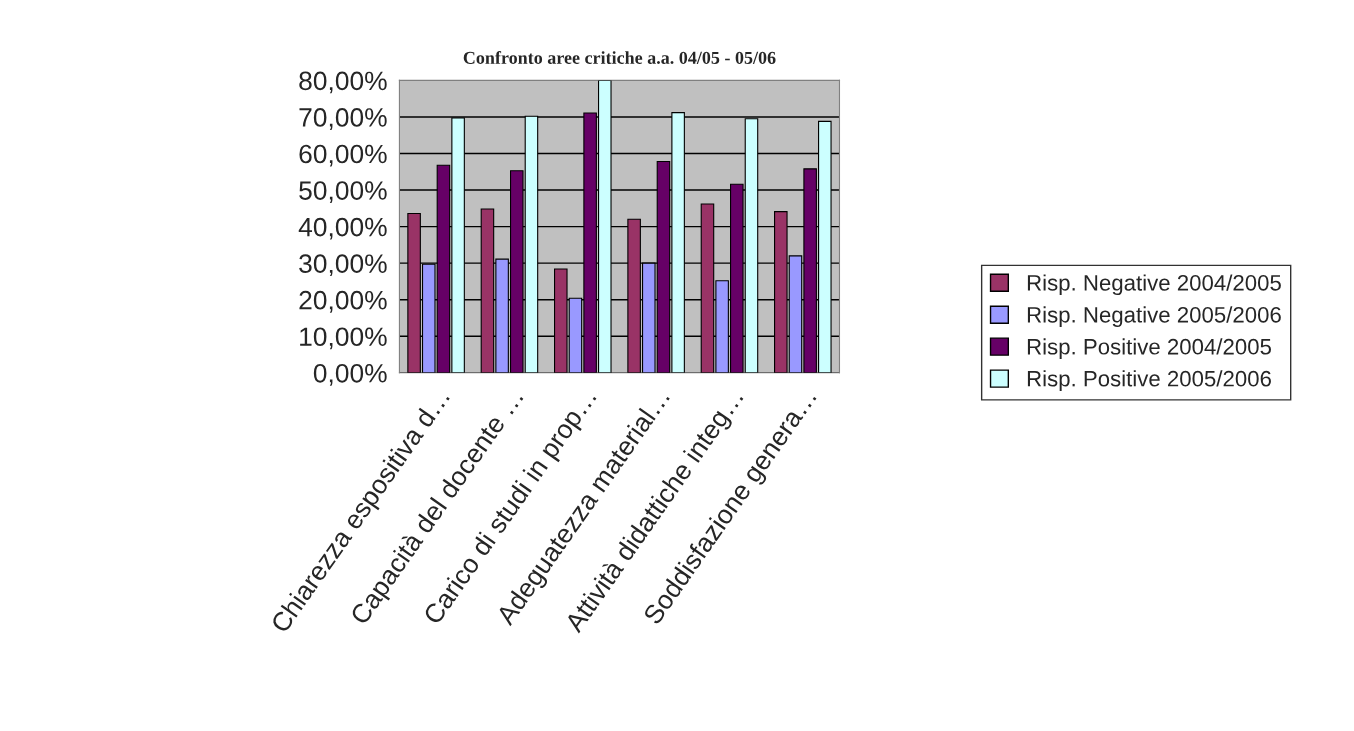 This screenshot has height=731, width=1354. I want to click on chart-title: Confronto aree critiche a.a. 04/05 - 05/06, so click(619, 57).